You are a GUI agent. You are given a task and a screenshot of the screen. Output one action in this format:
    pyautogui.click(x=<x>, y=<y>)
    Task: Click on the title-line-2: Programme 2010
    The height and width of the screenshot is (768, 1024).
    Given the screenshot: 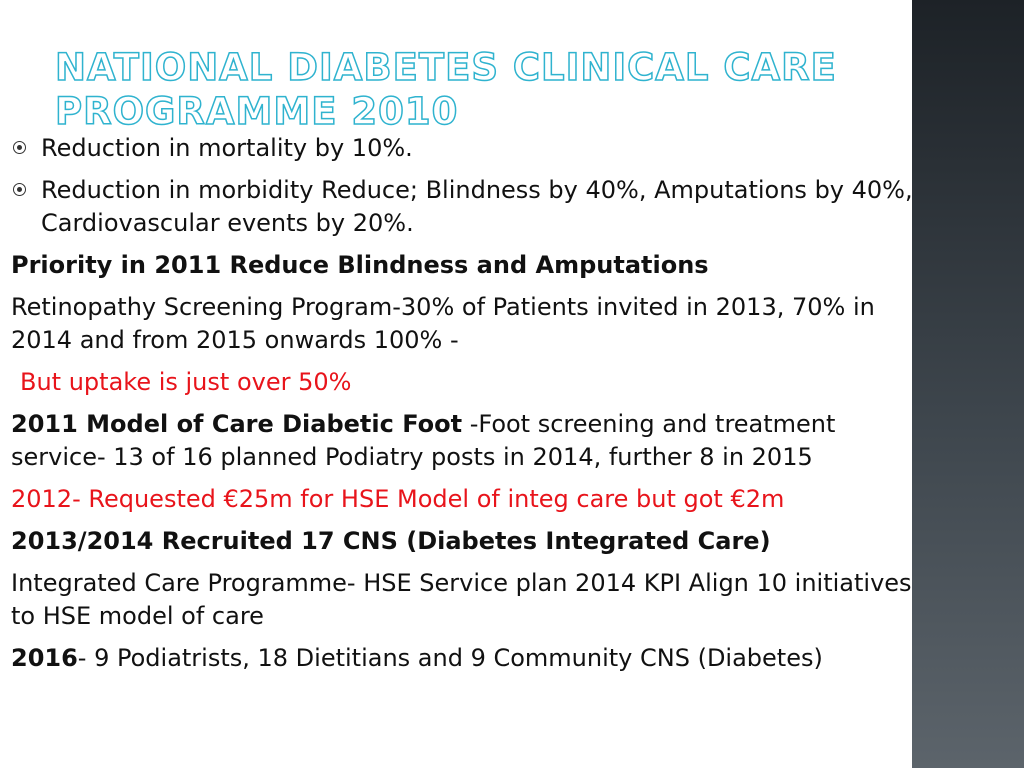 What is the action you would take?
    pyautogui.click(x=256, y=111)
    